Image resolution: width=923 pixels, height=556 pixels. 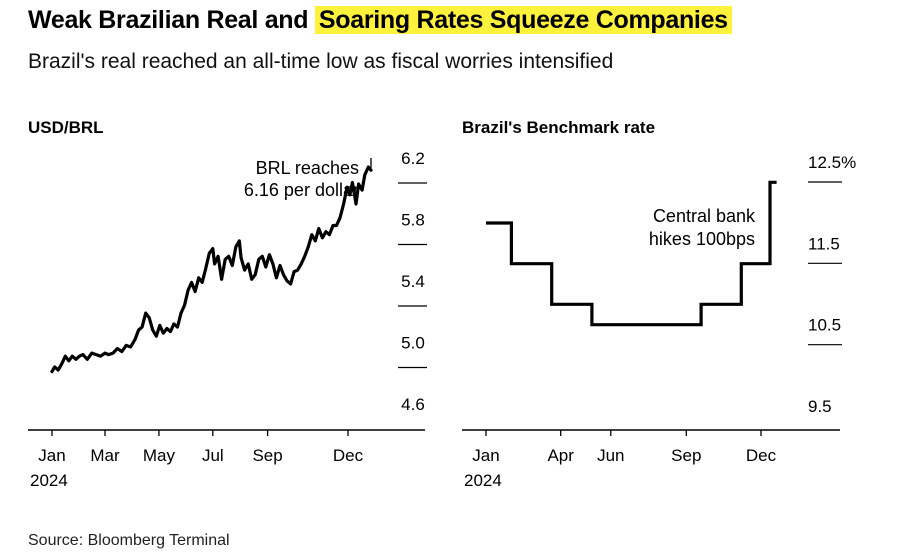 I want to click on x-tick-label-left: Sep, so click(x=267, y=455).